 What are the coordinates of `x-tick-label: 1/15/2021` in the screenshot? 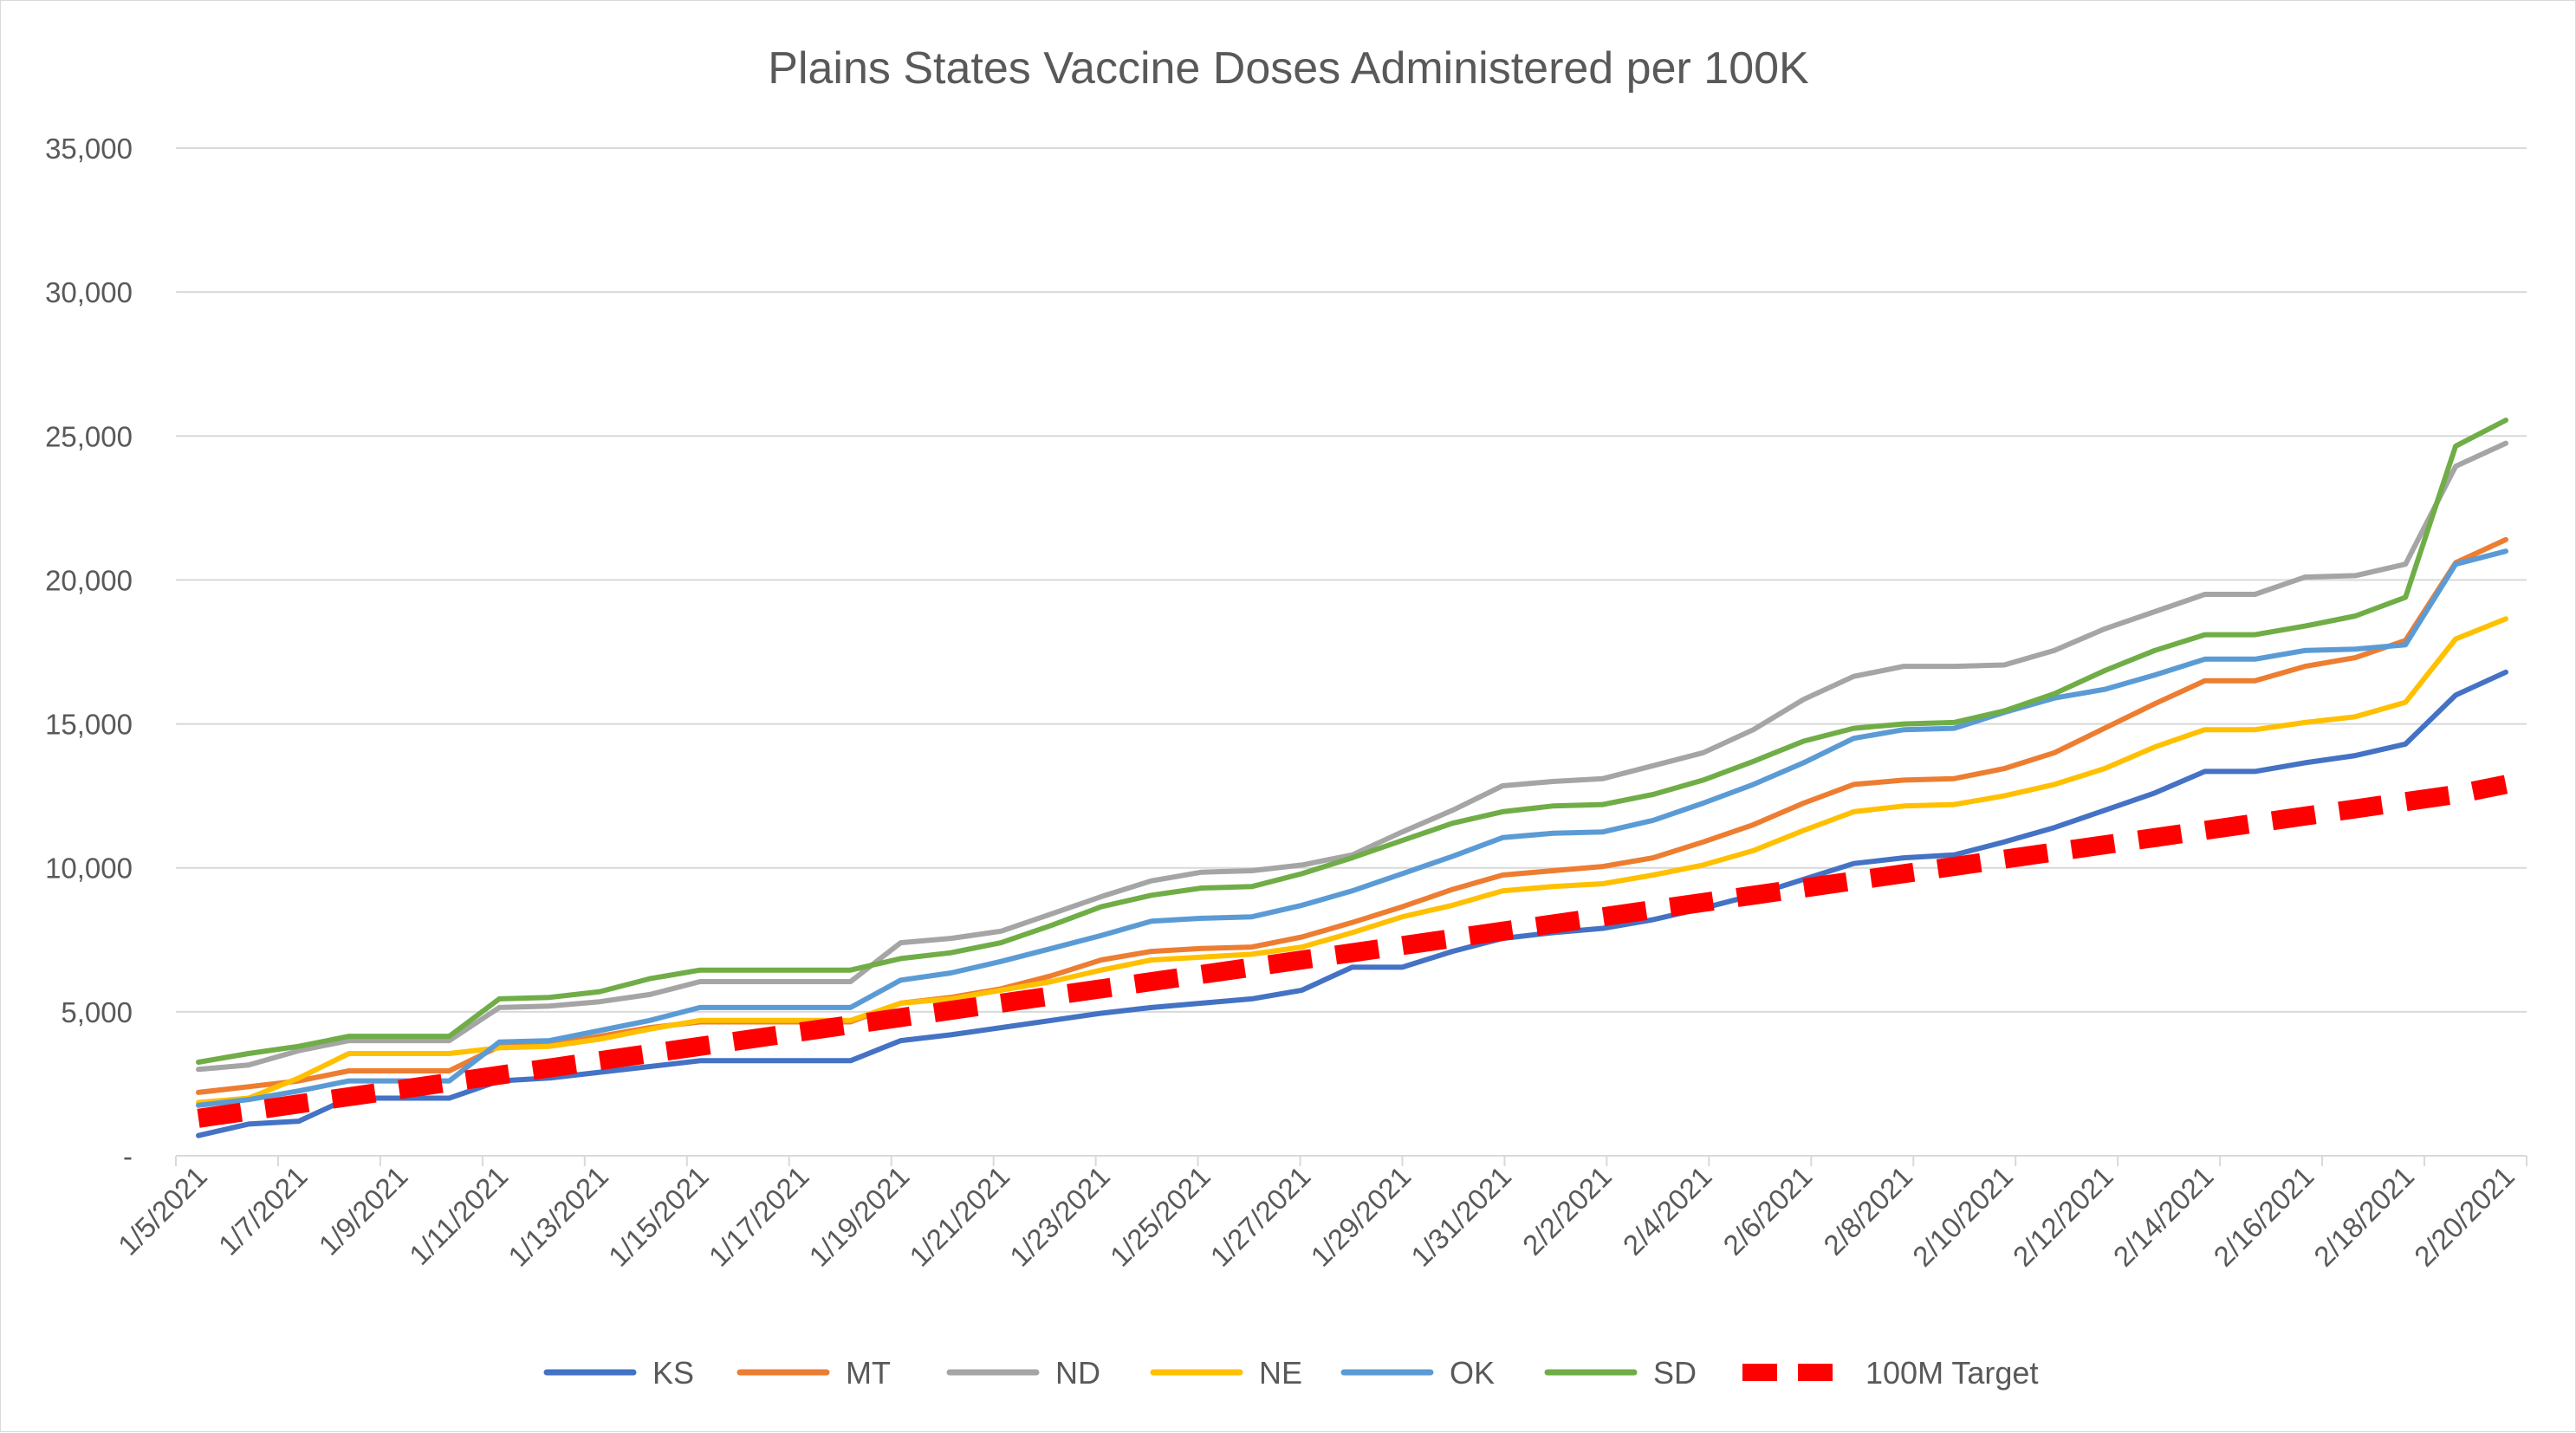 It's located at (659, 1216).